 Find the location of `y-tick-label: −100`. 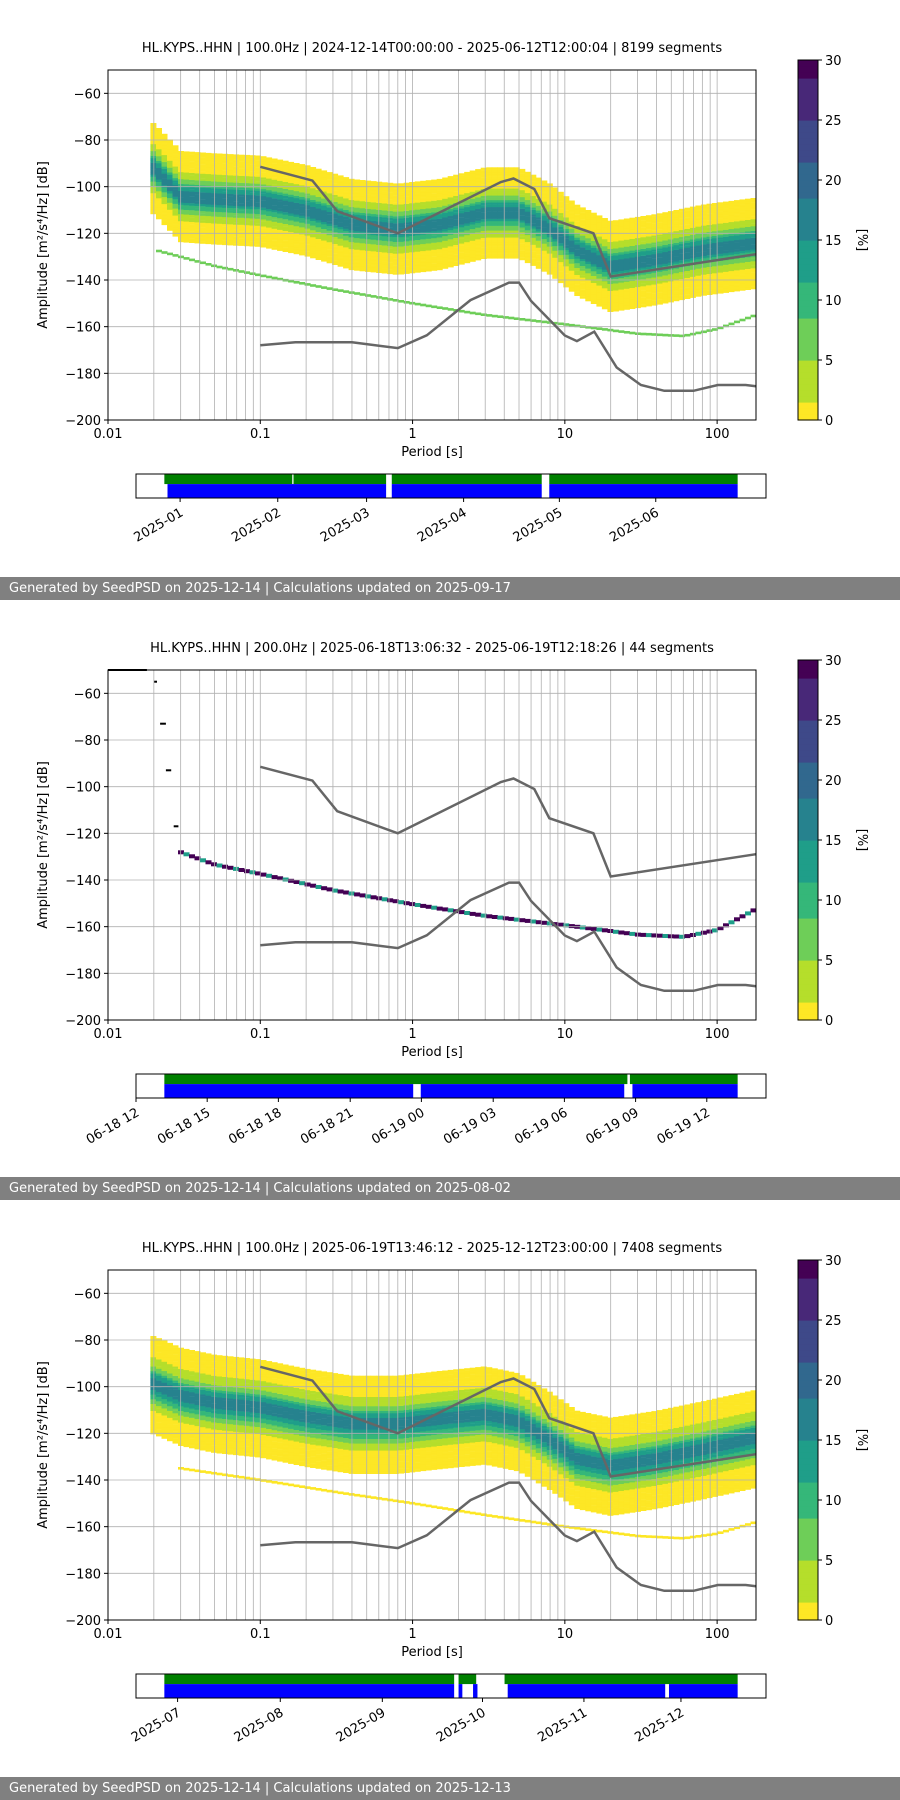

y-tick-label: −100 is located at coordinates (83, 788).